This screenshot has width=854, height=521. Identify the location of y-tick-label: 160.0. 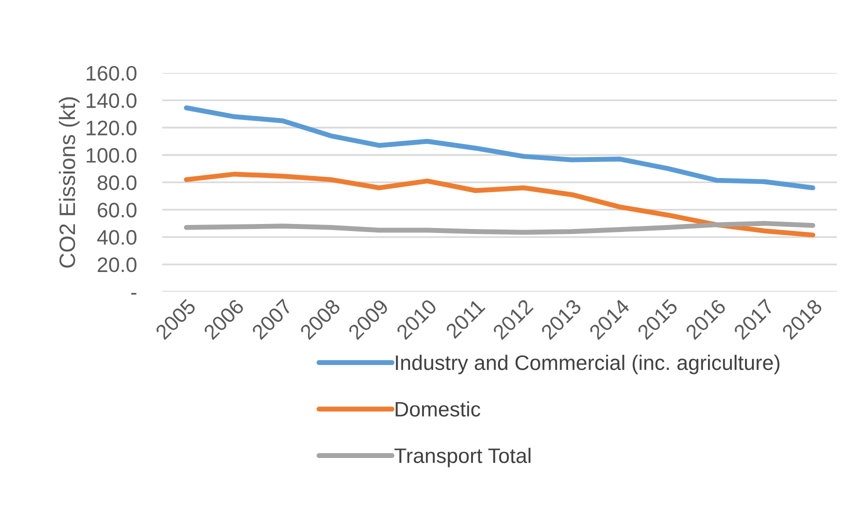
(111, 73).